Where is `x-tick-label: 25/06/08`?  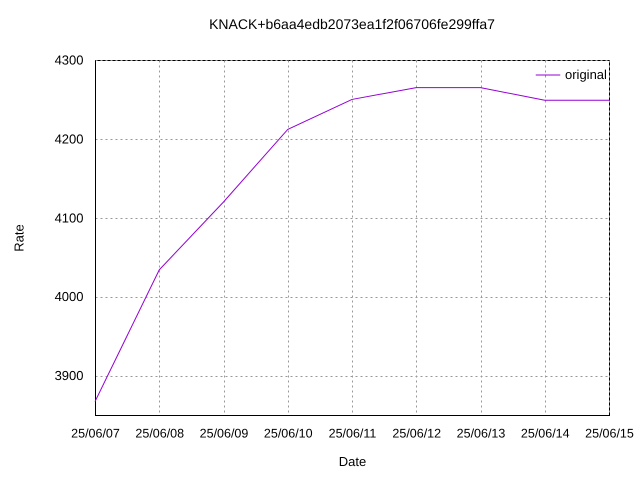 x-tick-label: 25/06/08 is located at coordinates (159, 433).